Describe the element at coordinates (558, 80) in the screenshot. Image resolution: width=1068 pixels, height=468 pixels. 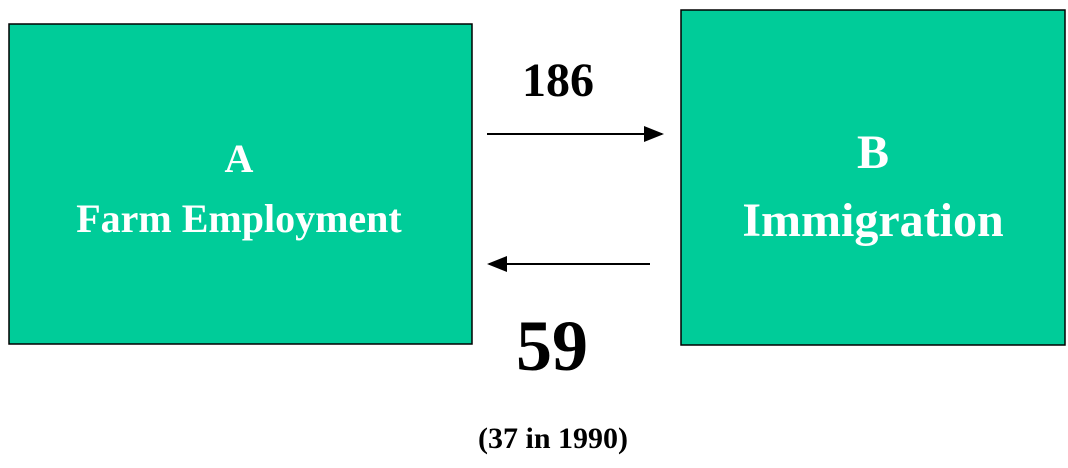
I see `edge-label: 186` at that location.